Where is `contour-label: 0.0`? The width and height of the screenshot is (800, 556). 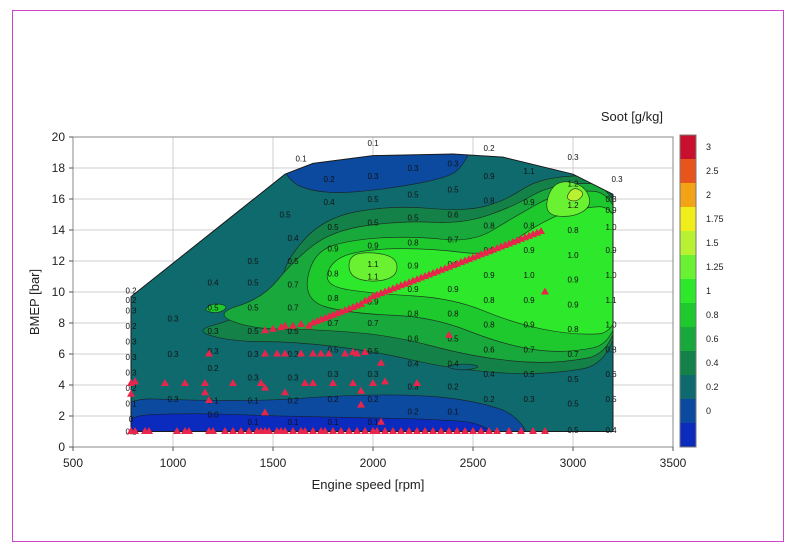 contour-label: 0.0 is located at coordinates (213, 414).